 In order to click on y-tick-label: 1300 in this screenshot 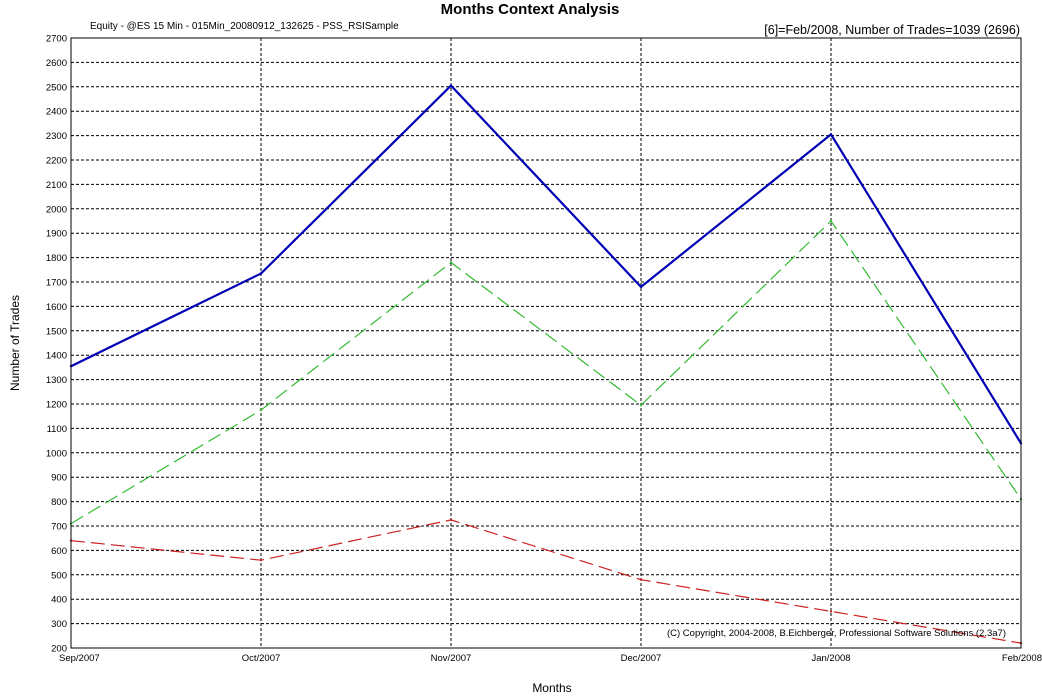, I will do `click(56, 380)`.